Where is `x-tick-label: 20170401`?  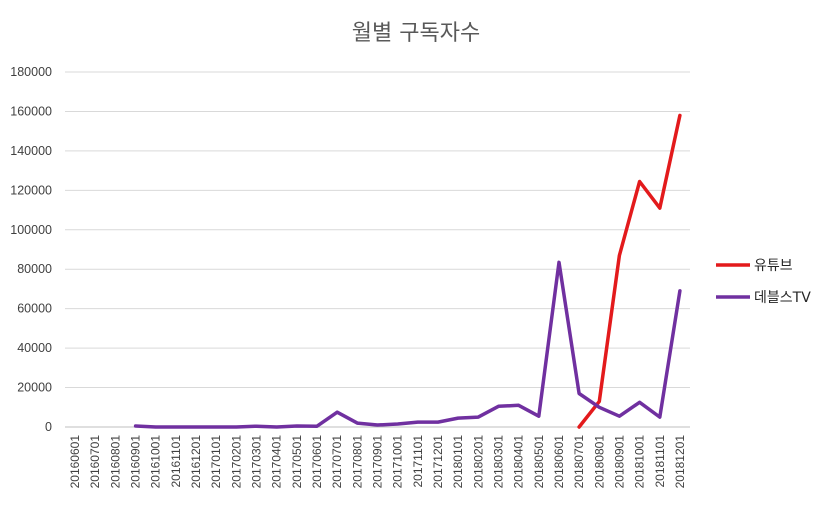 x-tick-label: 20170401 is located at coordinates (277, 462).